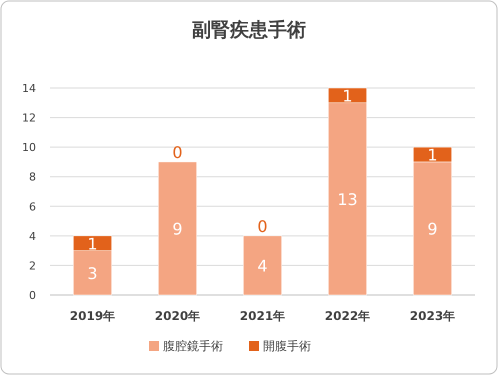 This screenshot has height=375, width=498. I want to click on x-tick-label: 2020年, so click(177, 316).